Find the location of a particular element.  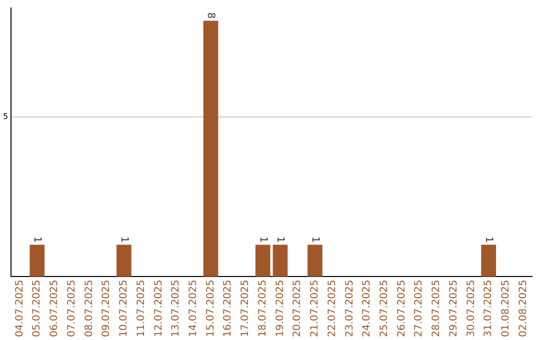

x-tick-label: 27.07.2025 is located at coordinates (419, 309).